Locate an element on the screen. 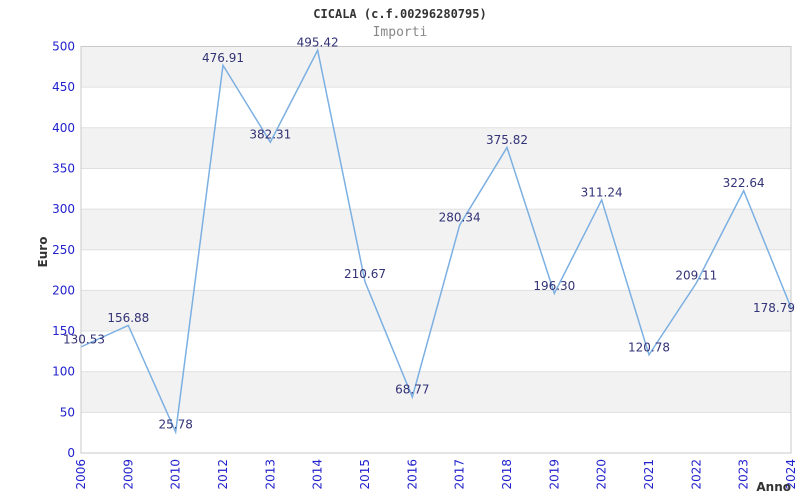 This screenshot has width=800, height=500. point-value-label: 280.34 is located at coordinates (460, 218).